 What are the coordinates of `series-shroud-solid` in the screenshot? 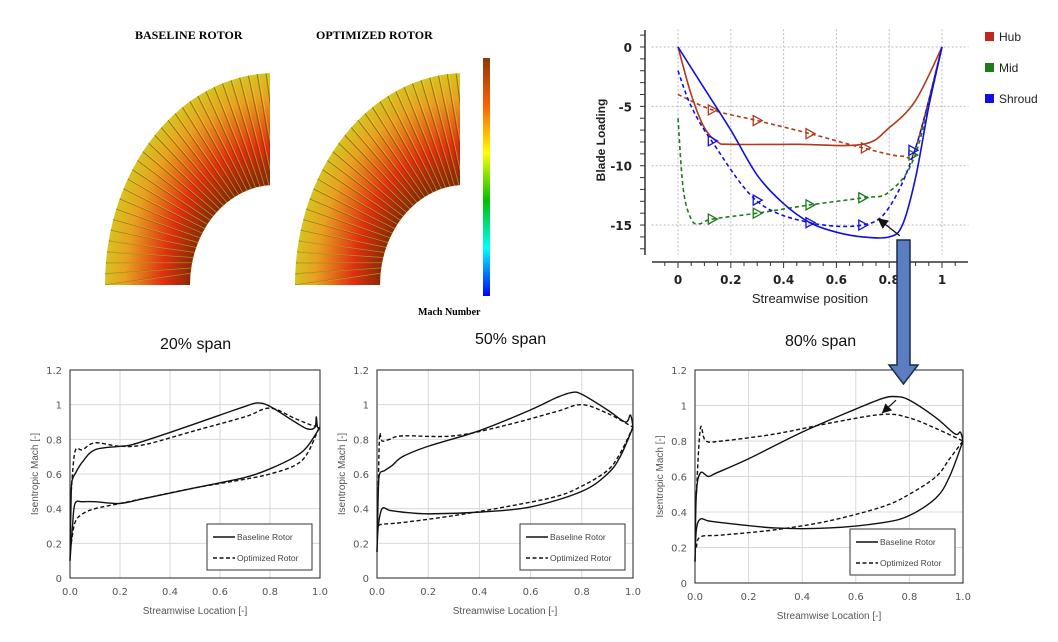 It's located at (810, 142).